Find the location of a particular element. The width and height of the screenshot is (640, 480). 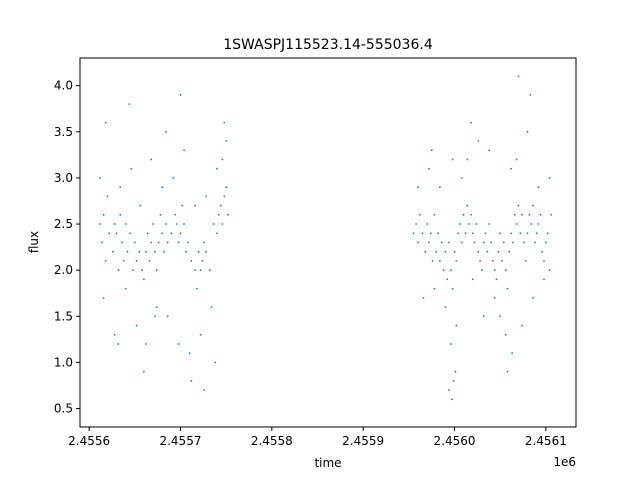

x-tick-label: 2.4559 is located at coordinates (363, 441).